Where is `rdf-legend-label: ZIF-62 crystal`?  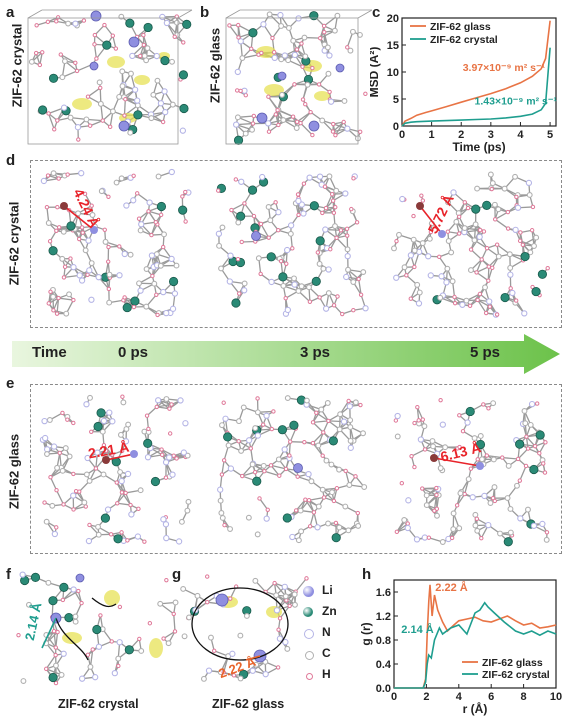
rdf-legend-label: ZIF-62 crystal is located at coordinates (516, 675).